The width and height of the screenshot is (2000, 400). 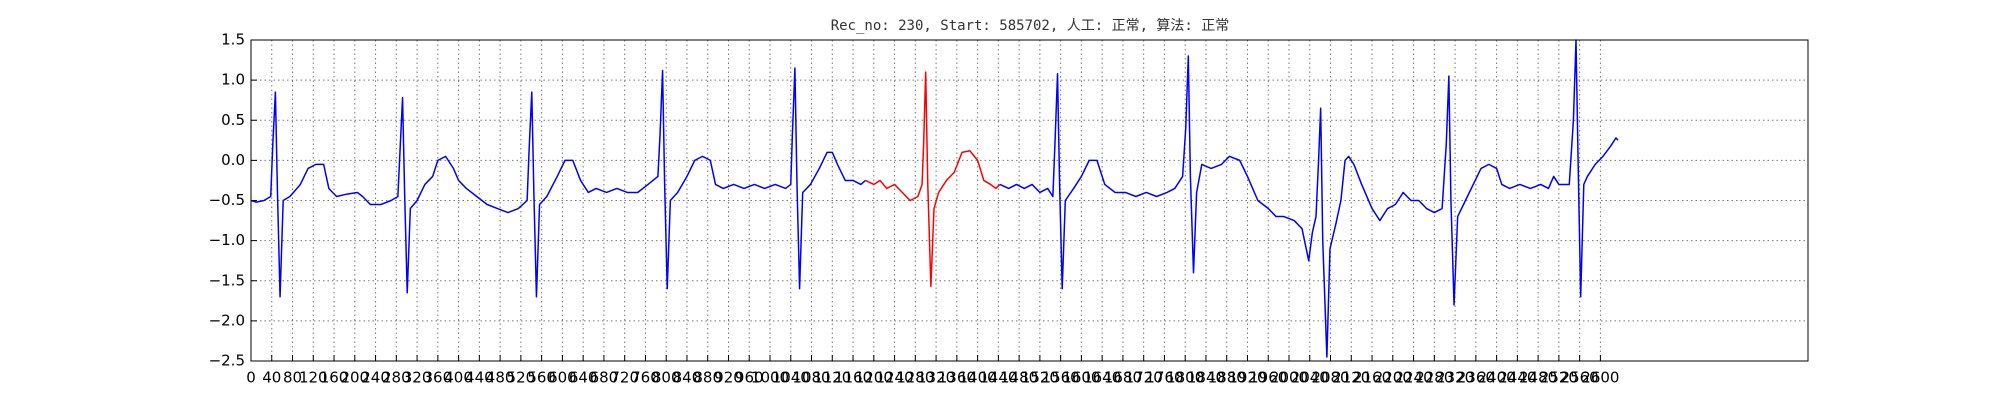 I want to click on x-tick-label: 1080, so click(x=811, y=378).